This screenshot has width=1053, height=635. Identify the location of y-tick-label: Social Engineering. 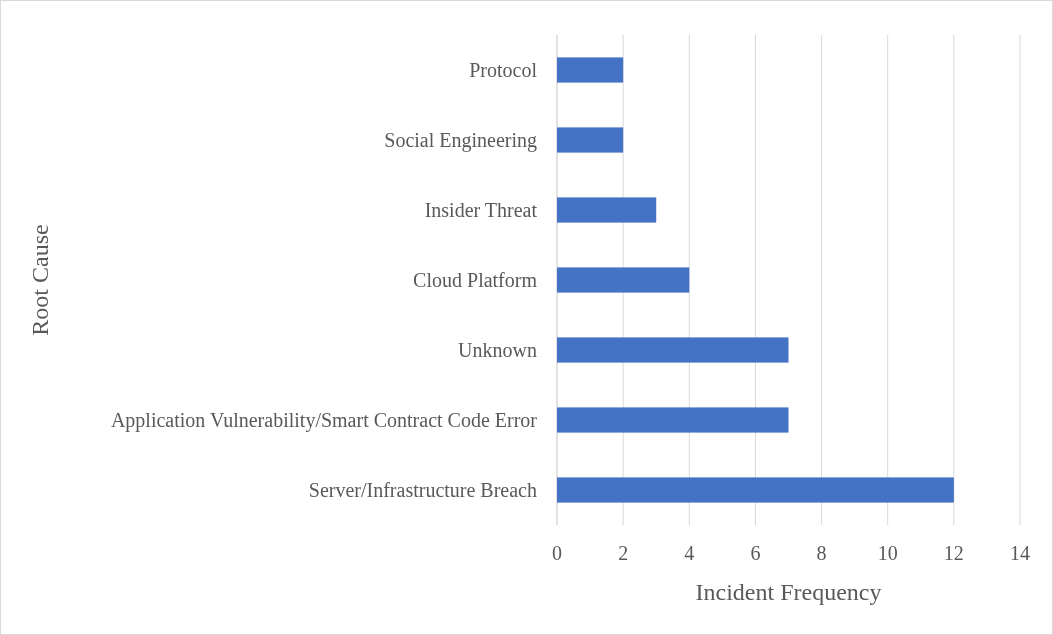
(460, 140).